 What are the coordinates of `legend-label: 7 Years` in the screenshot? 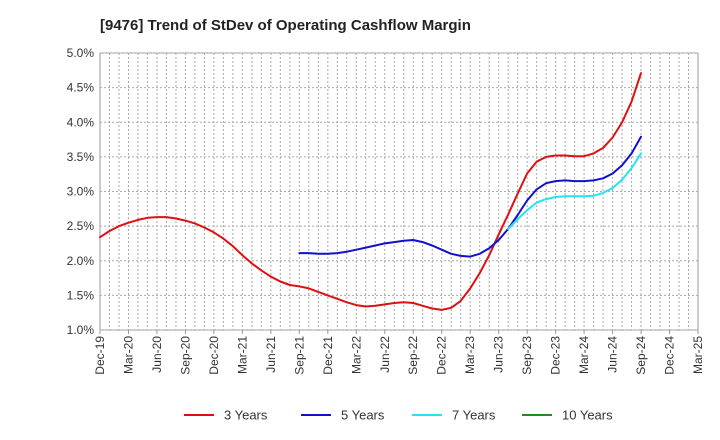 It's located at (474, 415).